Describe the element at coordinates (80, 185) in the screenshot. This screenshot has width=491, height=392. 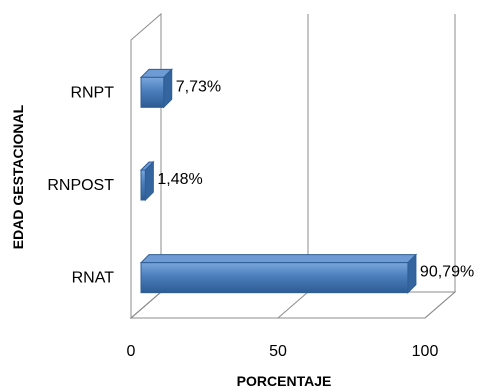
I see `category-label: RNPOST` at that location.